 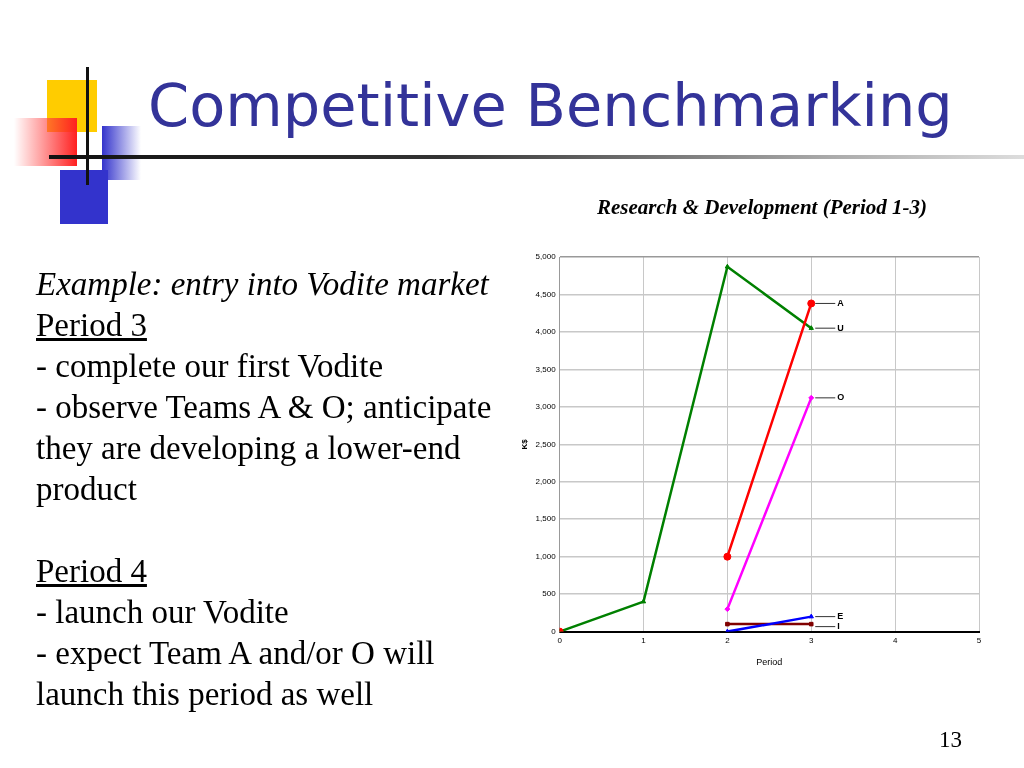 I want to click on y-tick-label: 1,500, so click(x=546, y=519).